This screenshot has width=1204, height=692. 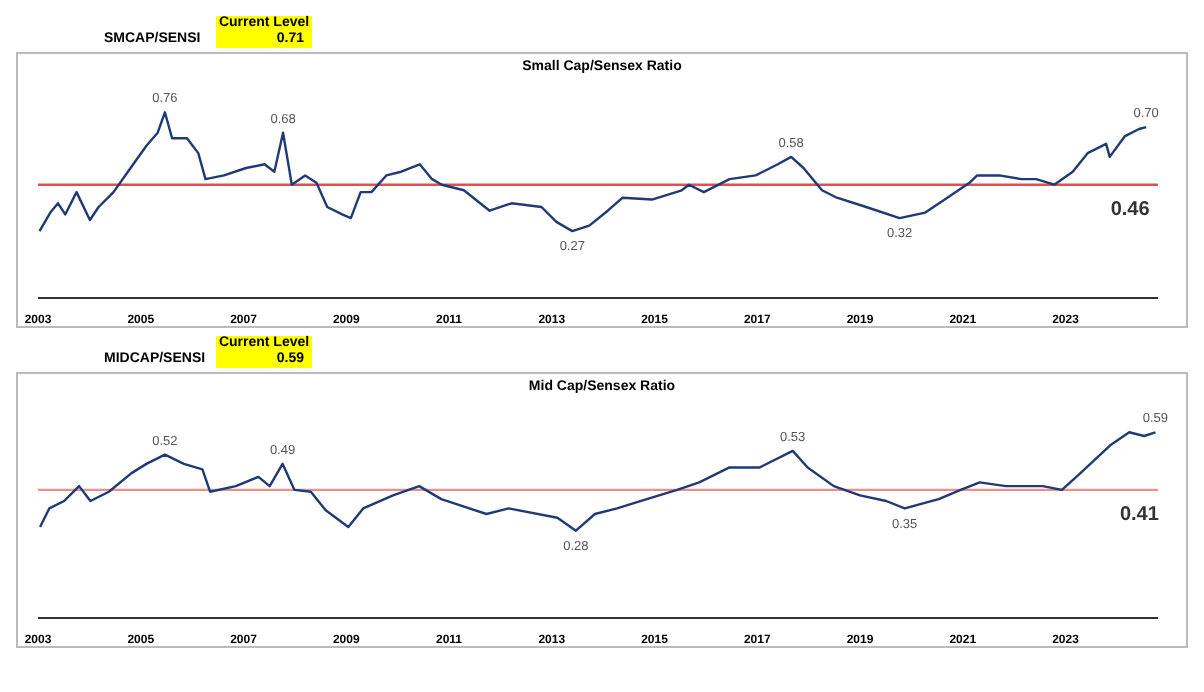 What do you see at coordinates (1139, 515) in the screenshot?
I see `annotation: 0.41` at bounding box center [1139, 515].